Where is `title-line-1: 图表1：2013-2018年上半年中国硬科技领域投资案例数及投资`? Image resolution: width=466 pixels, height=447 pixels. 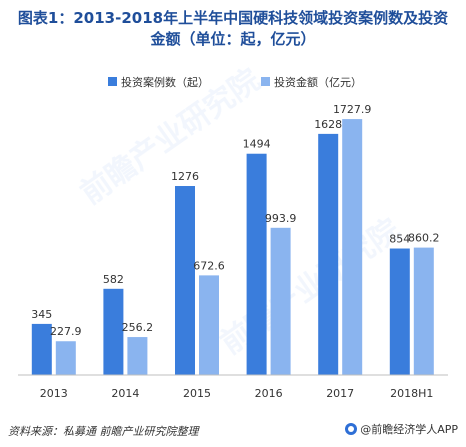
title-line-1: 图表1：2013-2018年上半年中国硬科技领域投资案例数及投资 is located at coordinates (233, 18).